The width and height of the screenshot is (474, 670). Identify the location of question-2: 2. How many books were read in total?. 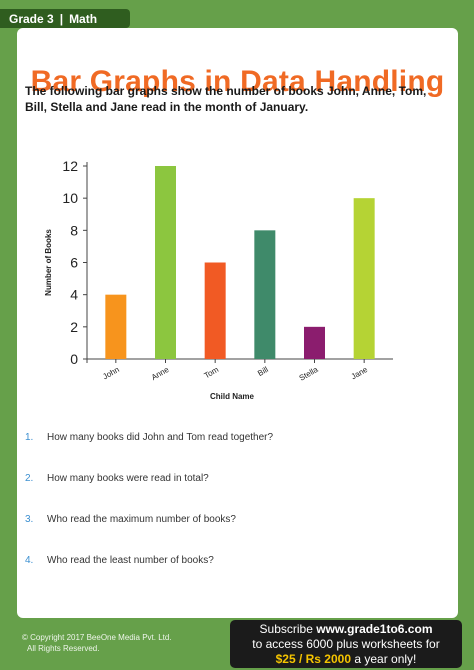
(117, 478).